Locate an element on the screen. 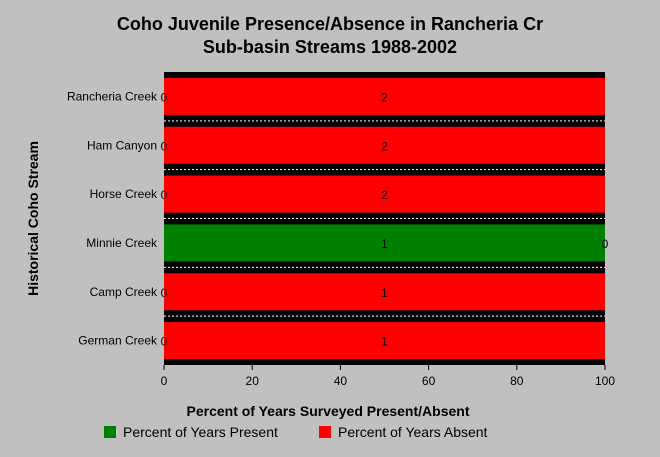 This screenshot has width=660, height=457. x-tick-label: 40 is located at coordinates (341, 381).